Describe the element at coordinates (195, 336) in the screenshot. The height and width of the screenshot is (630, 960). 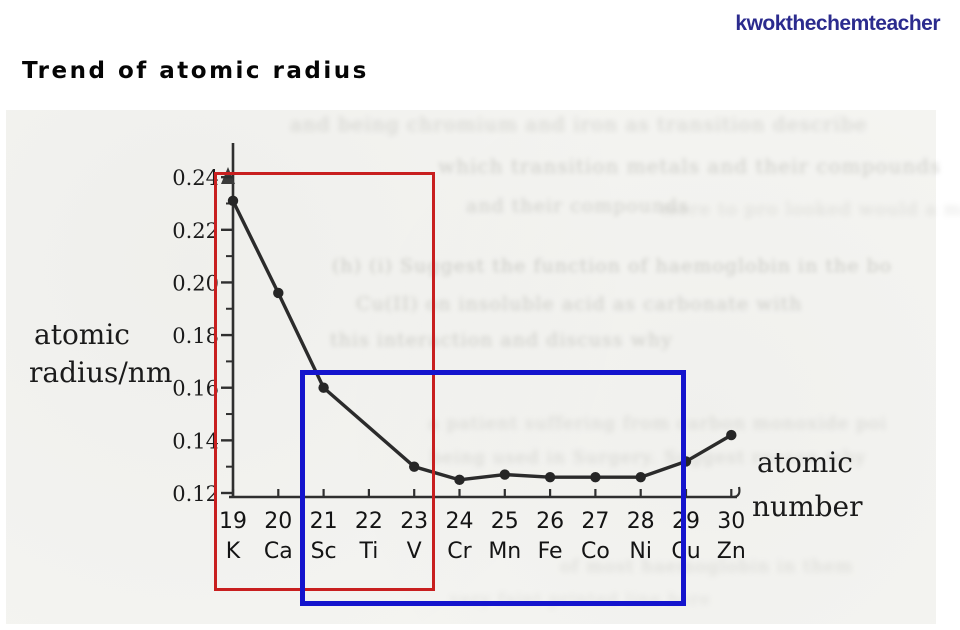
I see `y-tick-label: 0.18` at that location.